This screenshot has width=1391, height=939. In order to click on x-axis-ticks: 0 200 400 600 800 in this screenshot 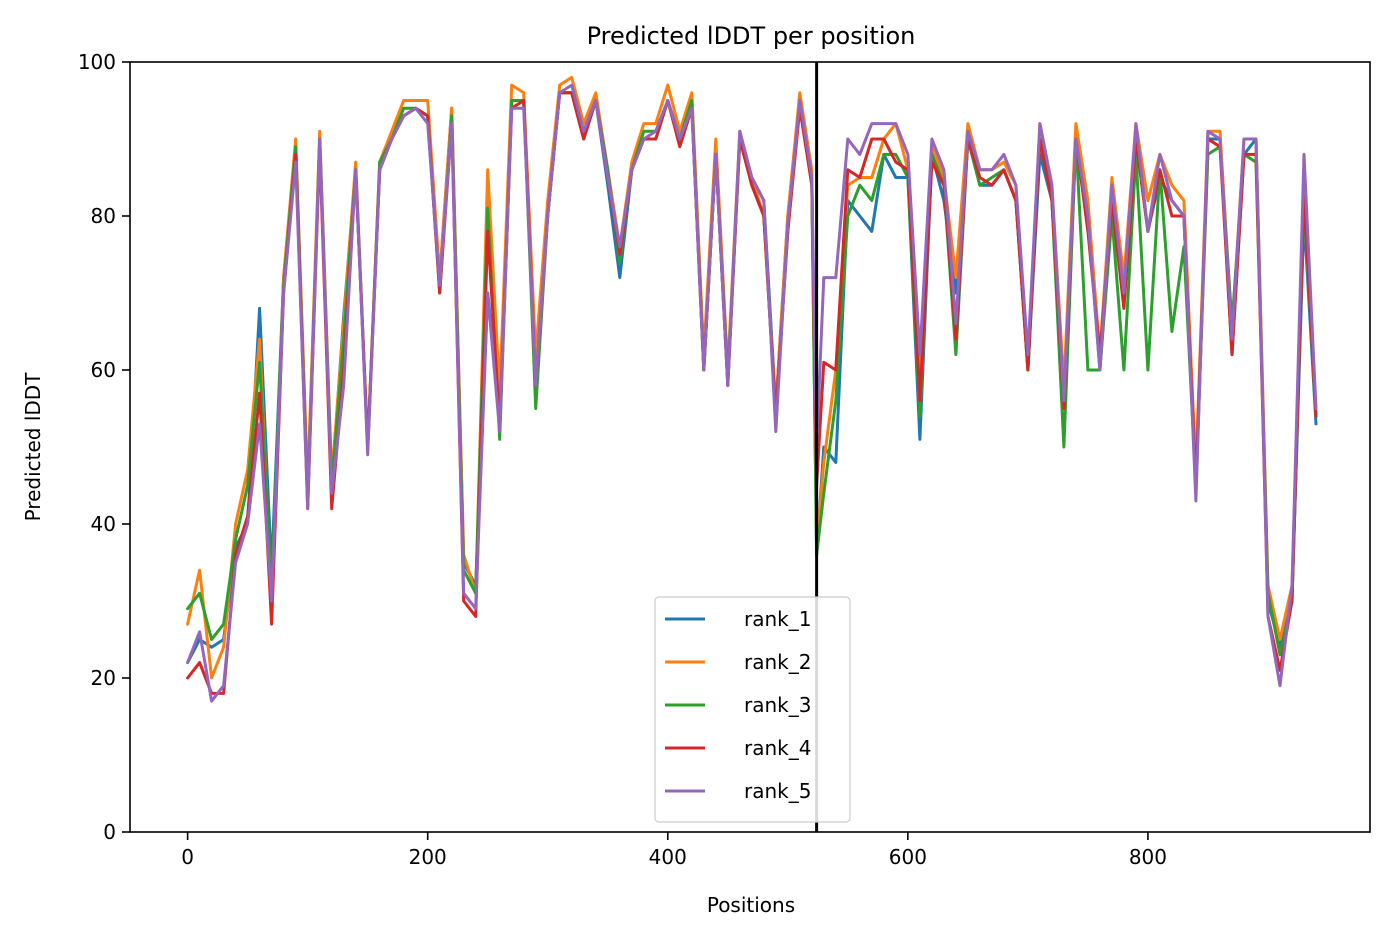, I will do `click(674, 850)`.